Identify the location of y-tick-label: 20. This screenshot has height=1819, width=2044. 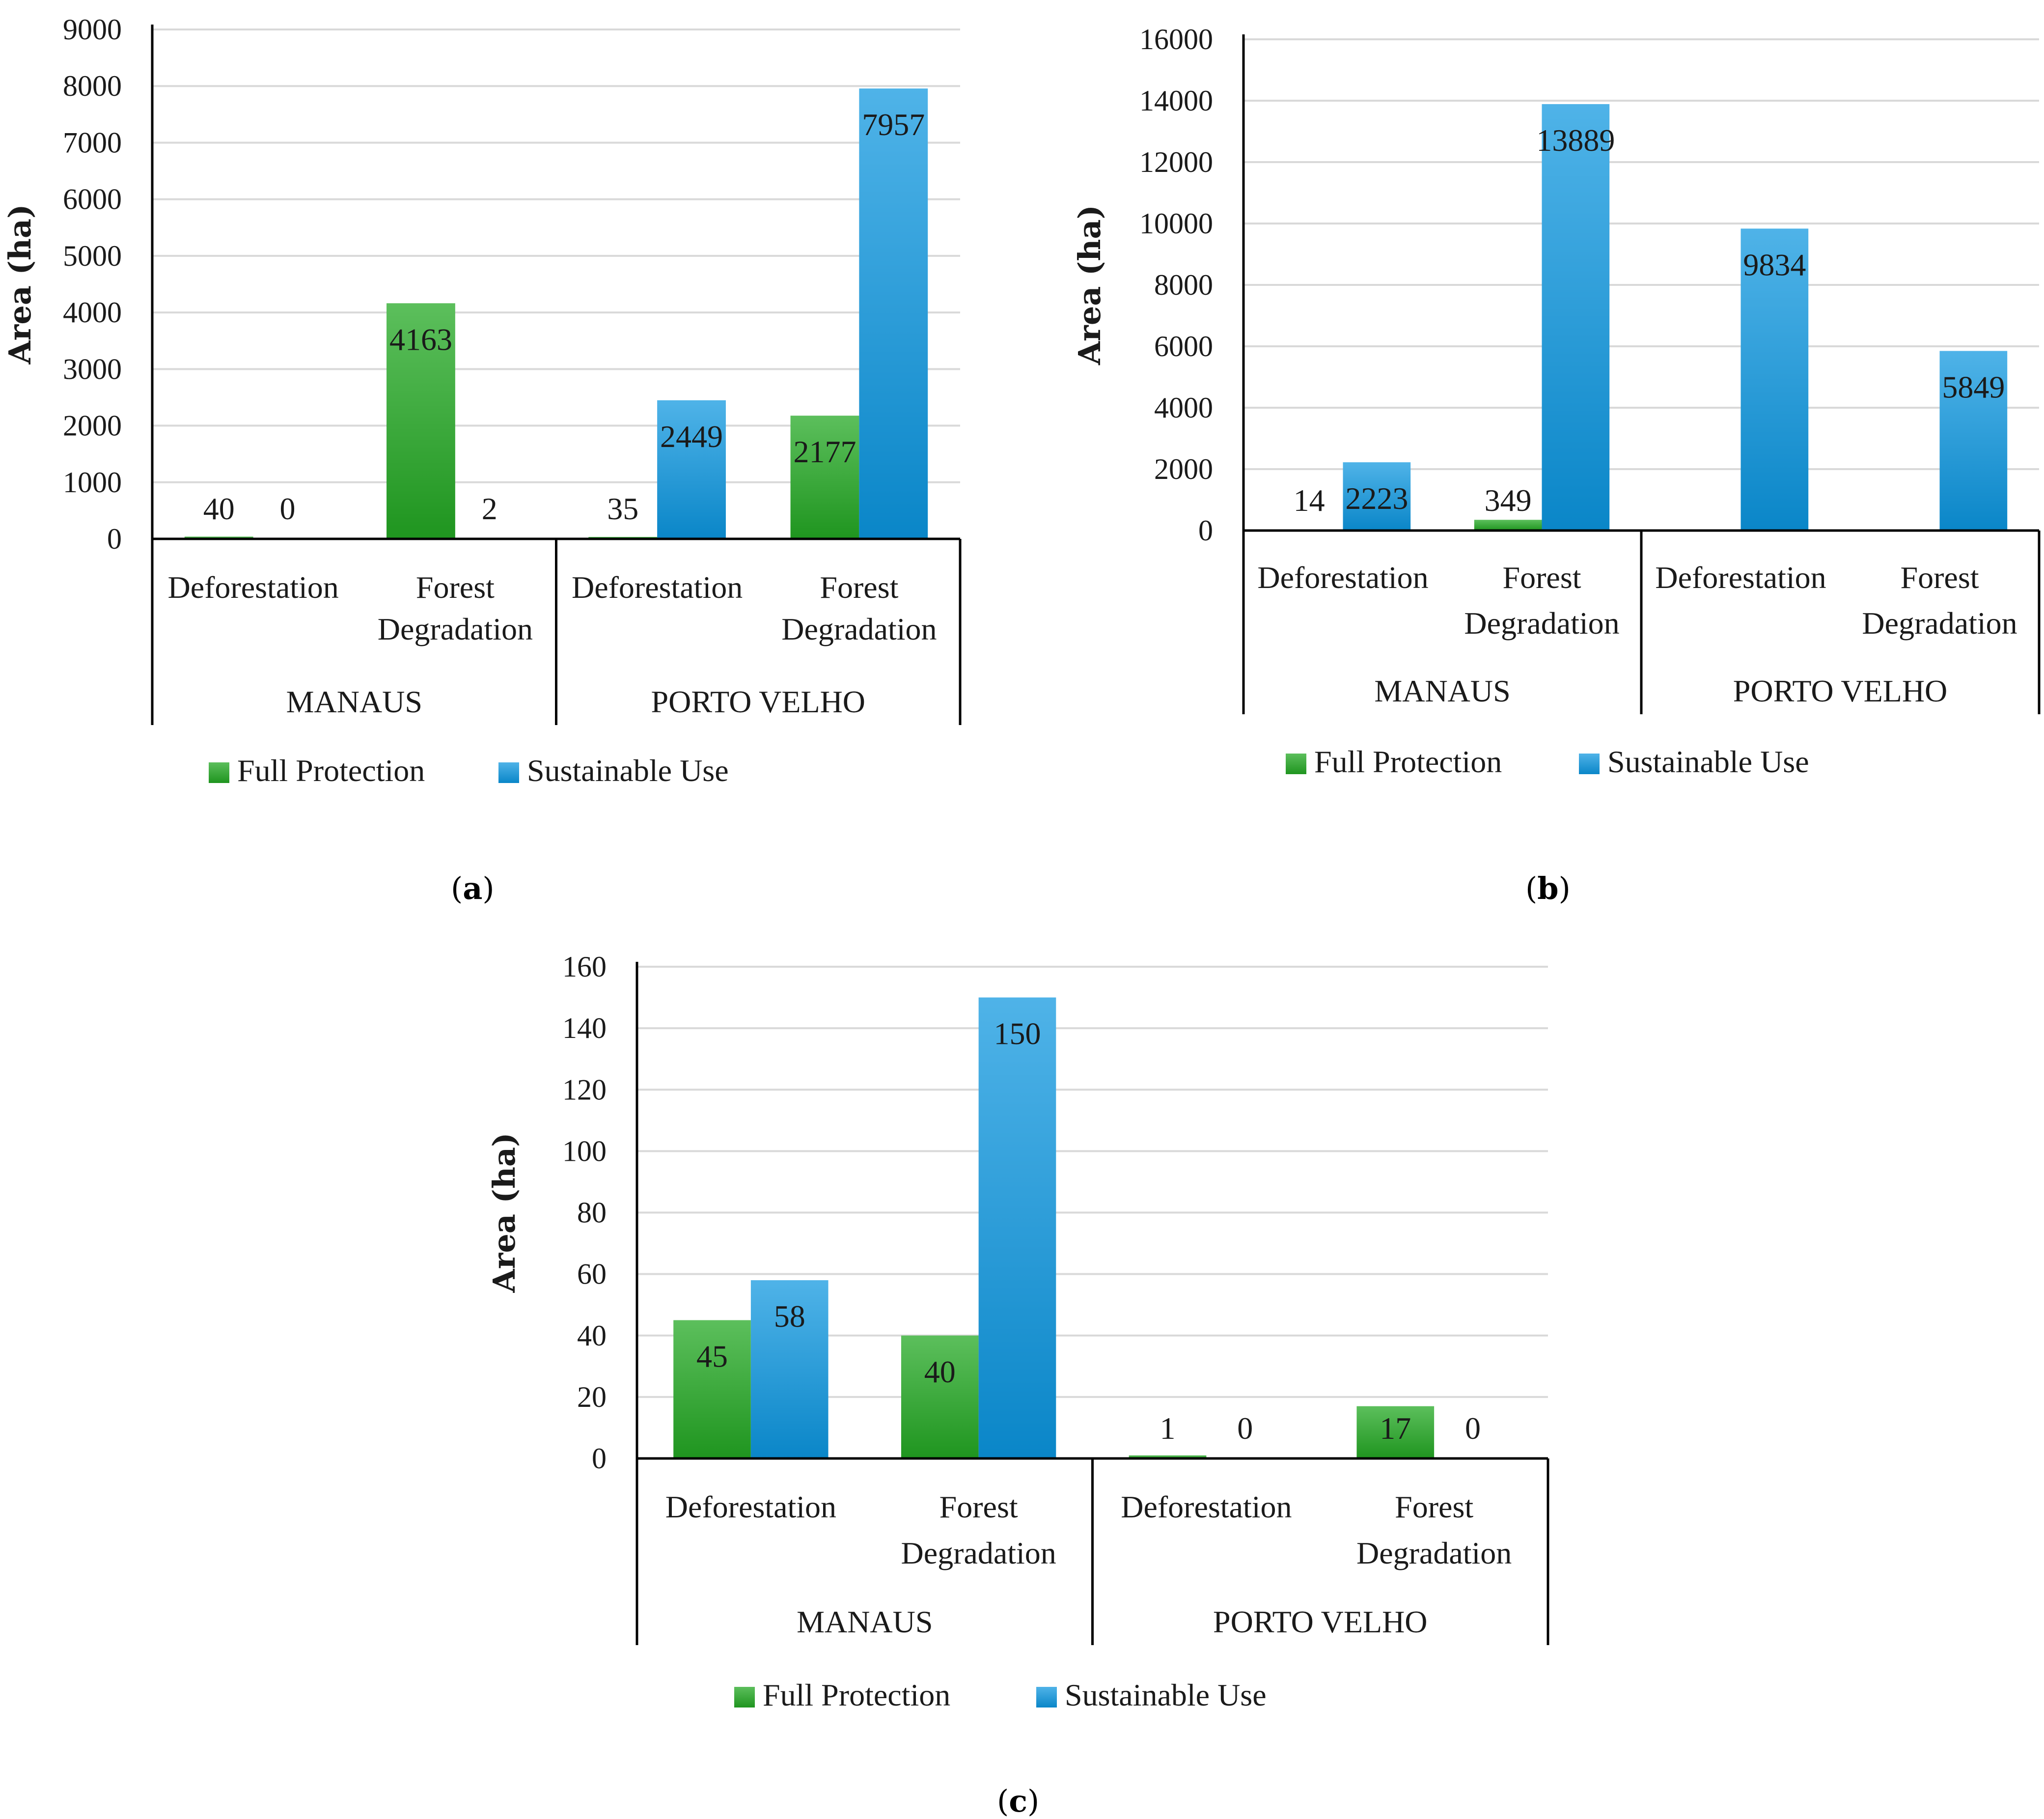
(592, 1397).